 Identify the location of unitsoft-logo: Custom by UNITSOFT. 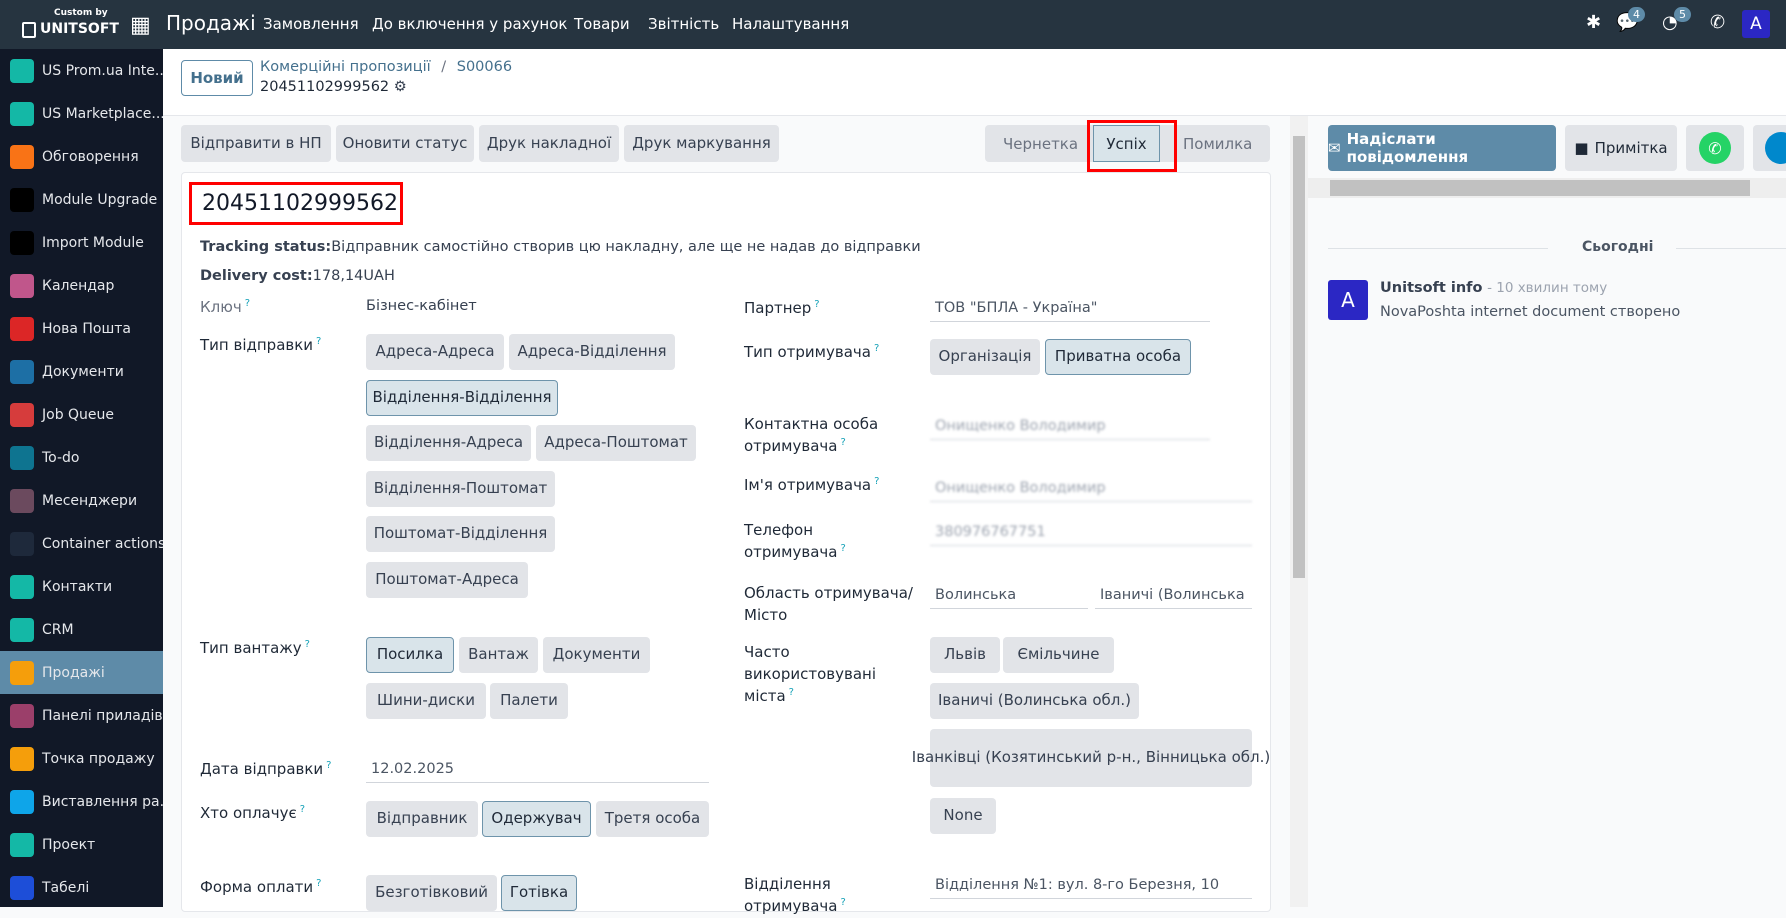
(69, 25).